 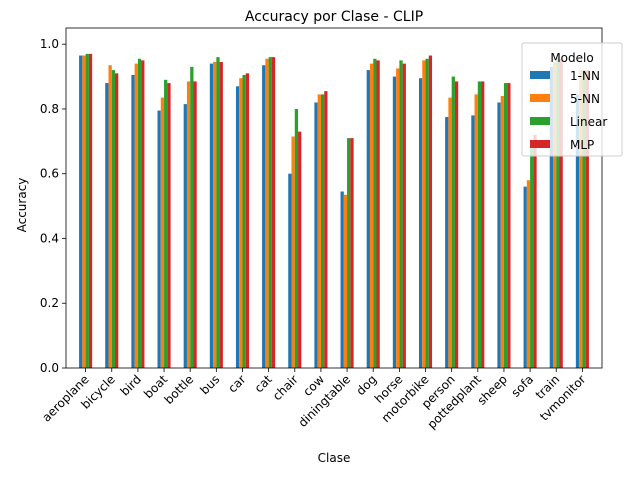 I want to click on bar-mlp-cow, so click(x=326, y=229).